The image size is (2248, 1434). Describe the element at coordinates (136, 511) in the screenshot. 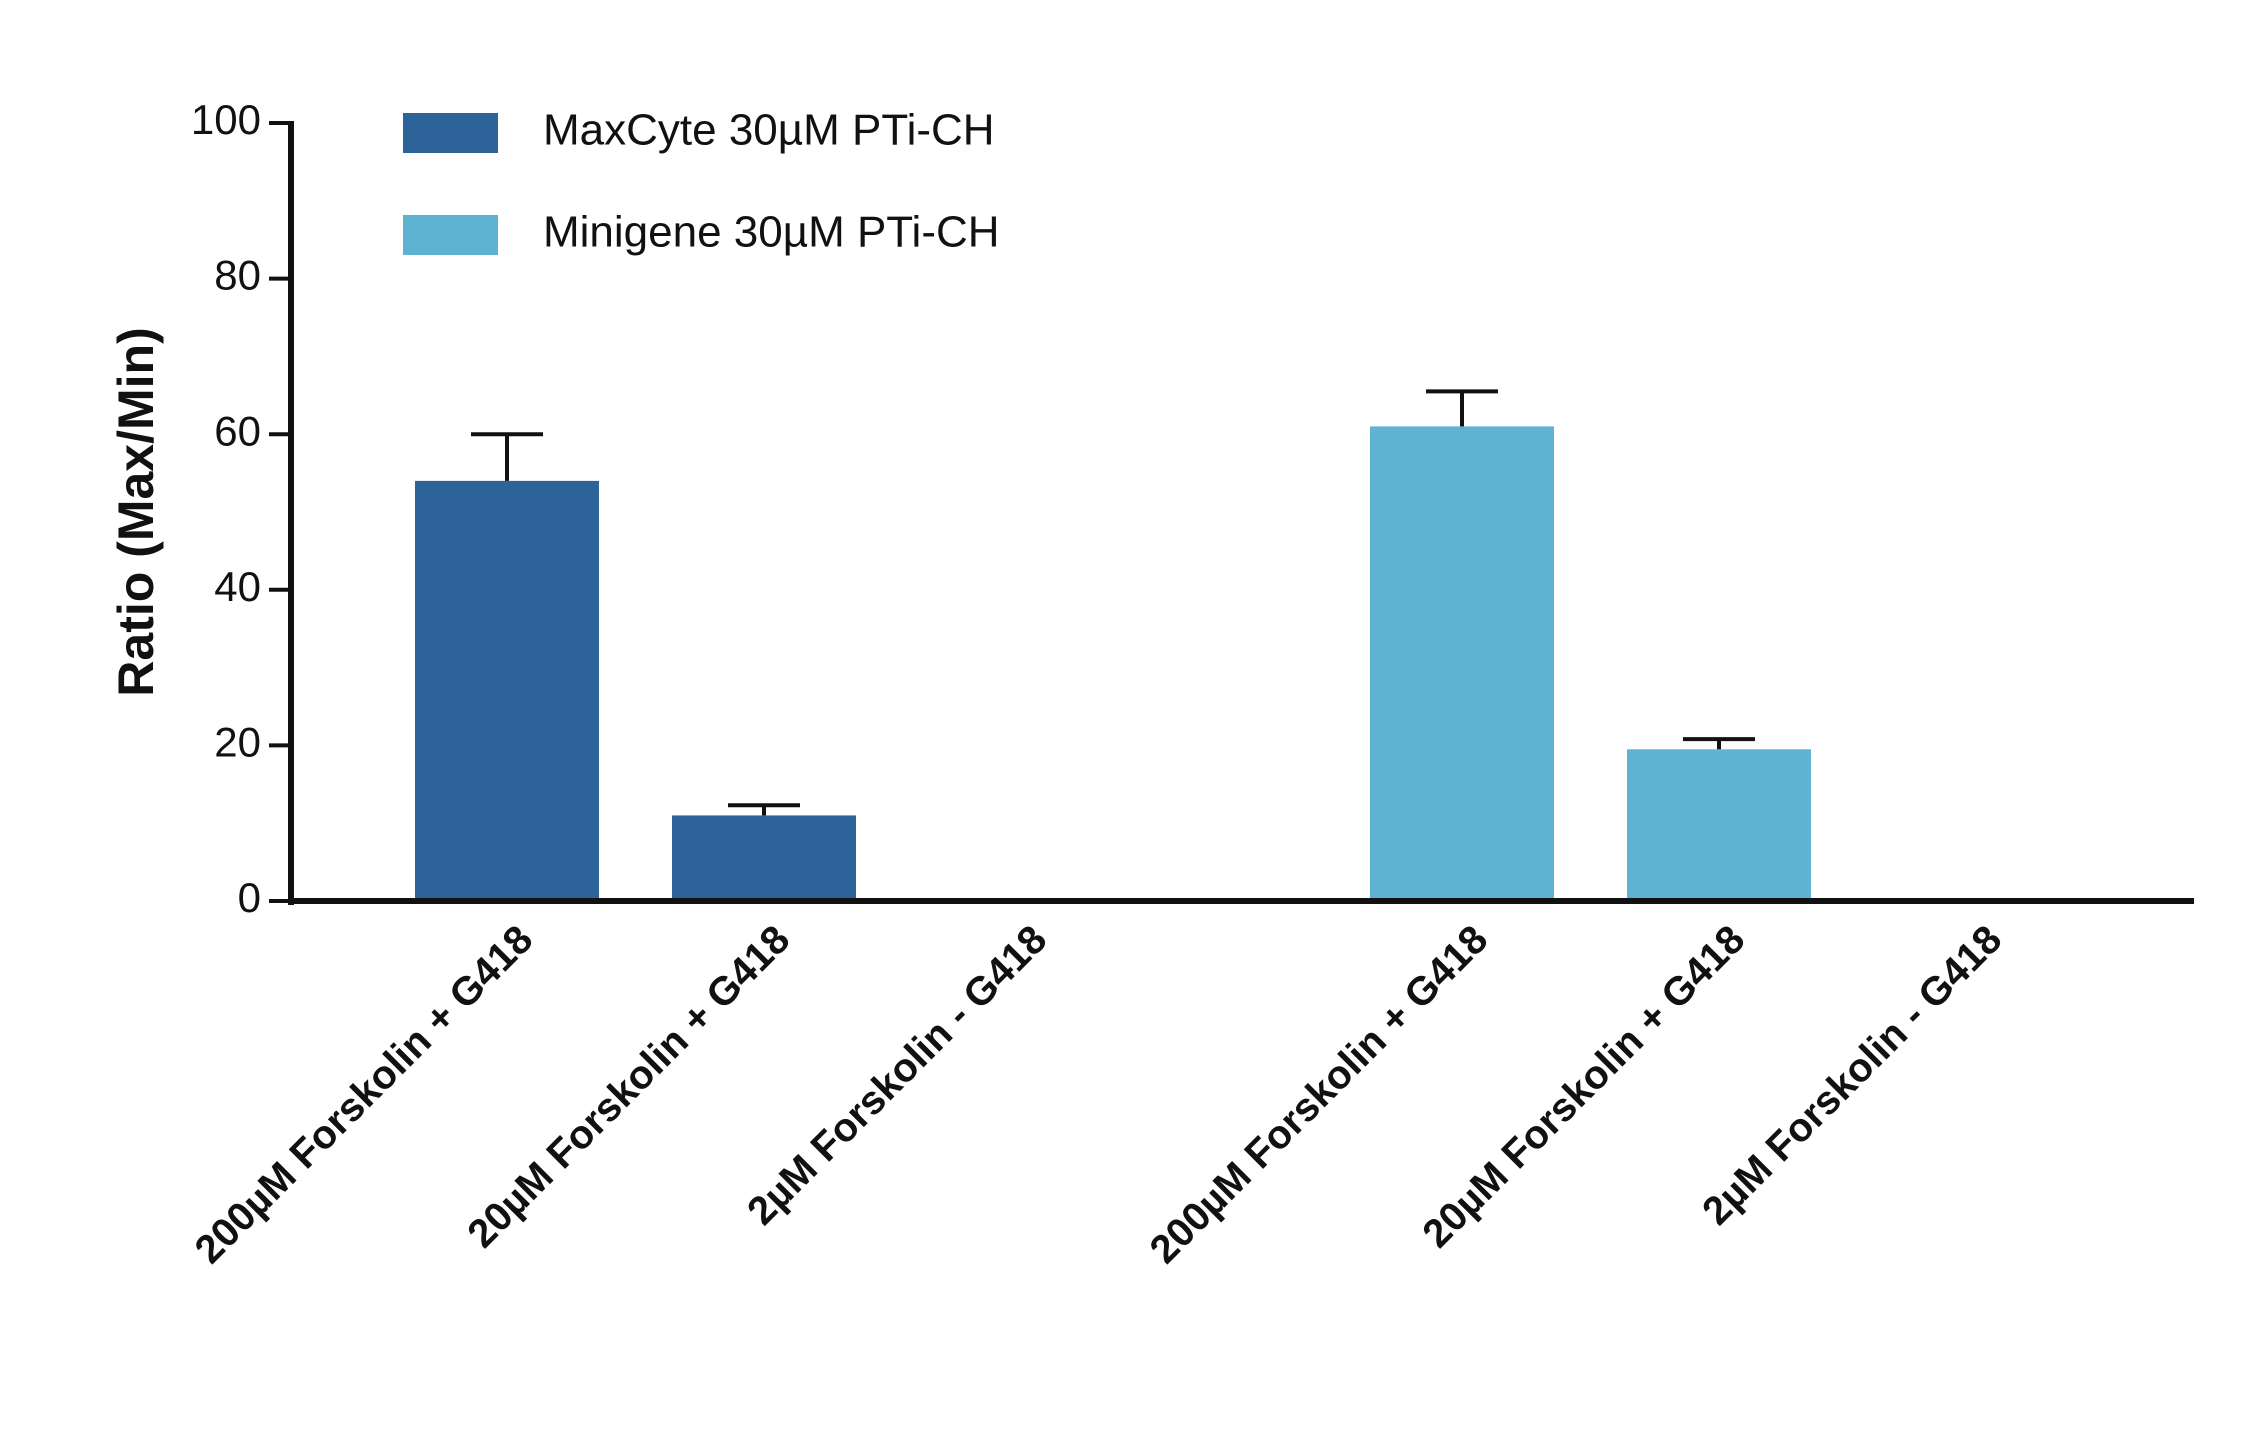

I see `y-axis-title: Ratio (Max/Min)` at that location.